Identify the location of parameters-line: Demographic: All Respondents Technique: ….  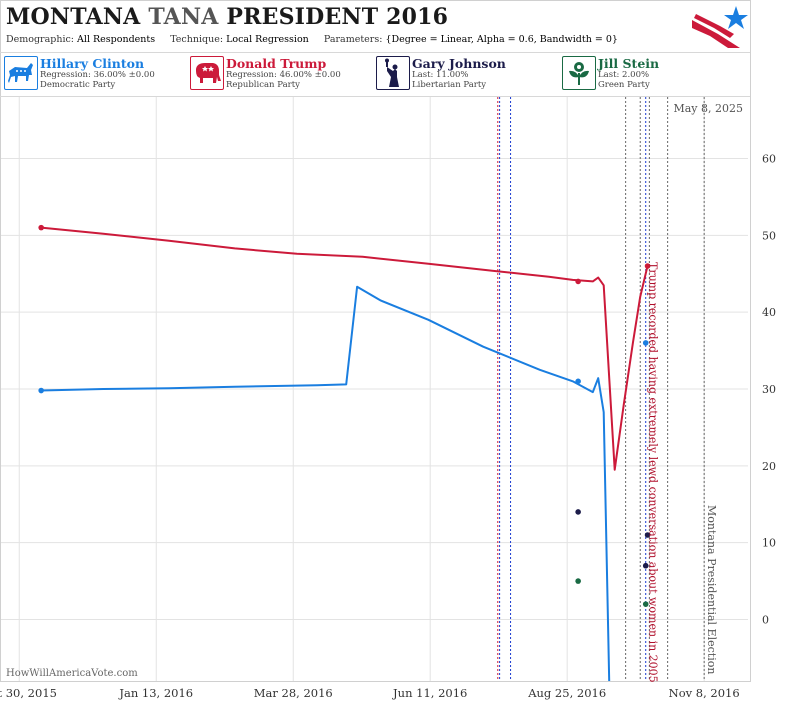
(312, 39).